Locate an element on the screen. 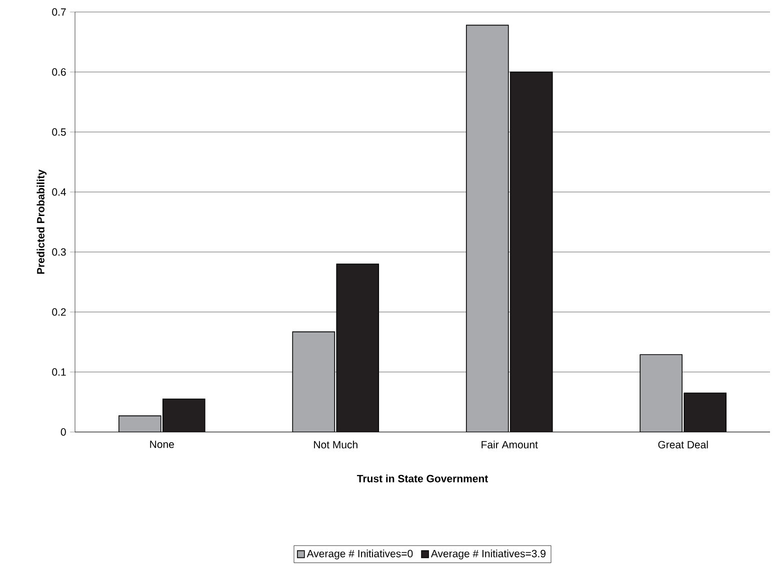 This screenshot has height=574, width=782. y-axis-title: Predicted Probability is located at coordinates (41, 222).